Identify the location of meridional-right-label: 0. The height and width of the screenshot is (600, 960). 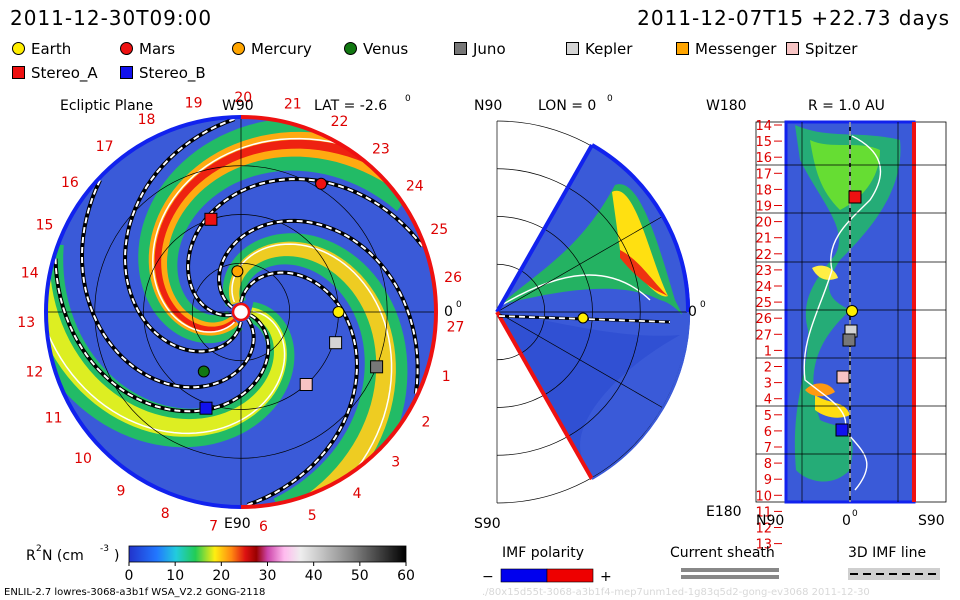
(692, 312).